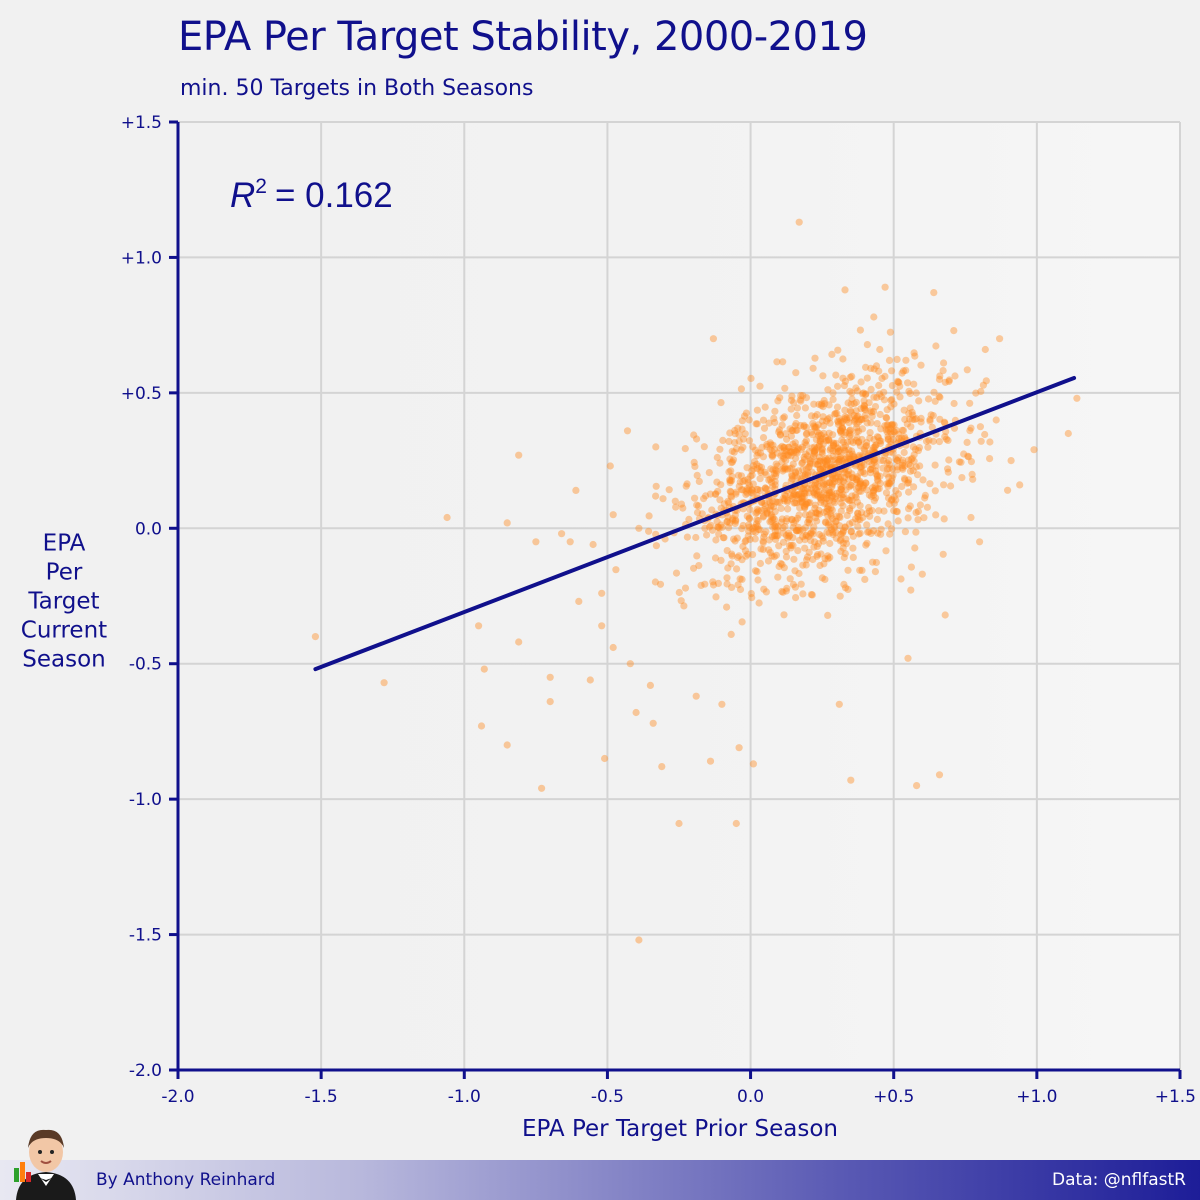 This screenshot has height=1200, width=1200. Describe the element at coordinates (64, 601) in the screenshot. I see `y-axis-title: EPA Per Target Current Season` at that location.